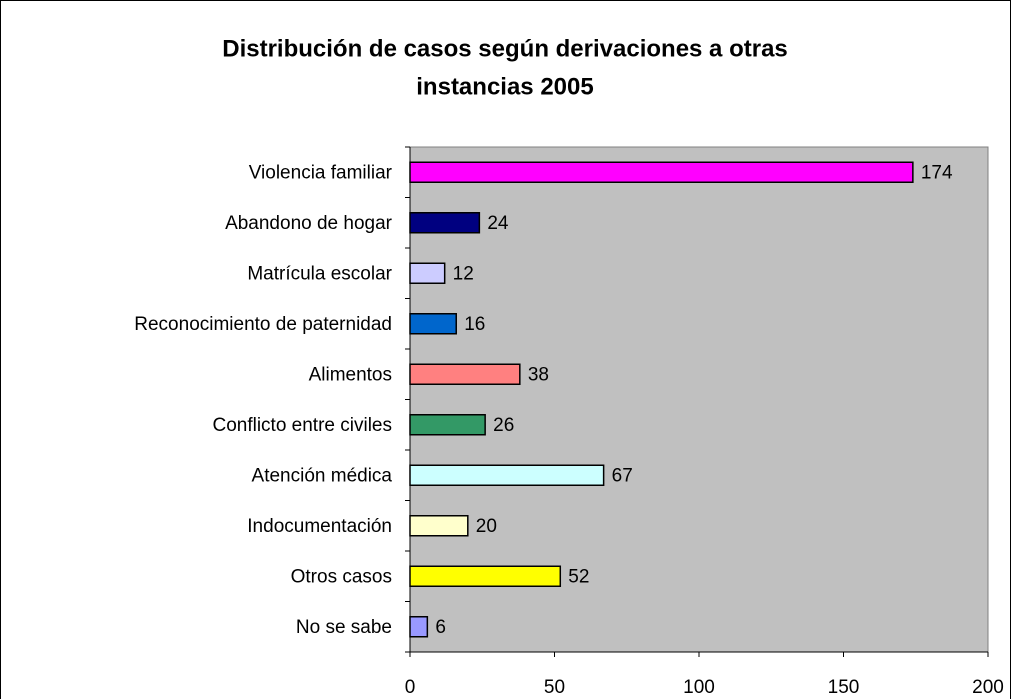  I want to click on y-tick-label: Indocumentación, so click(319, 526).